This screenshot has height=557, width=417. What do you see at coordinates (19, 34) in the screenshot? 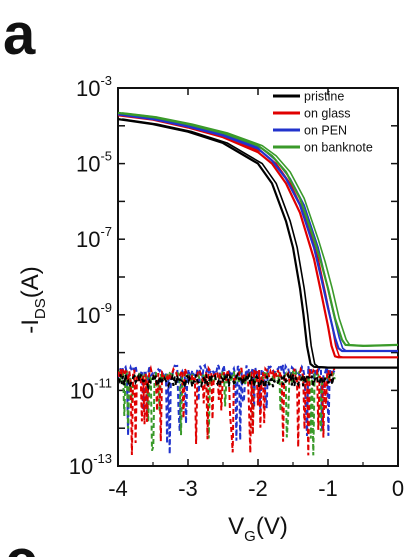
I see `panel-letter: a` at bounding box center [19, 34].